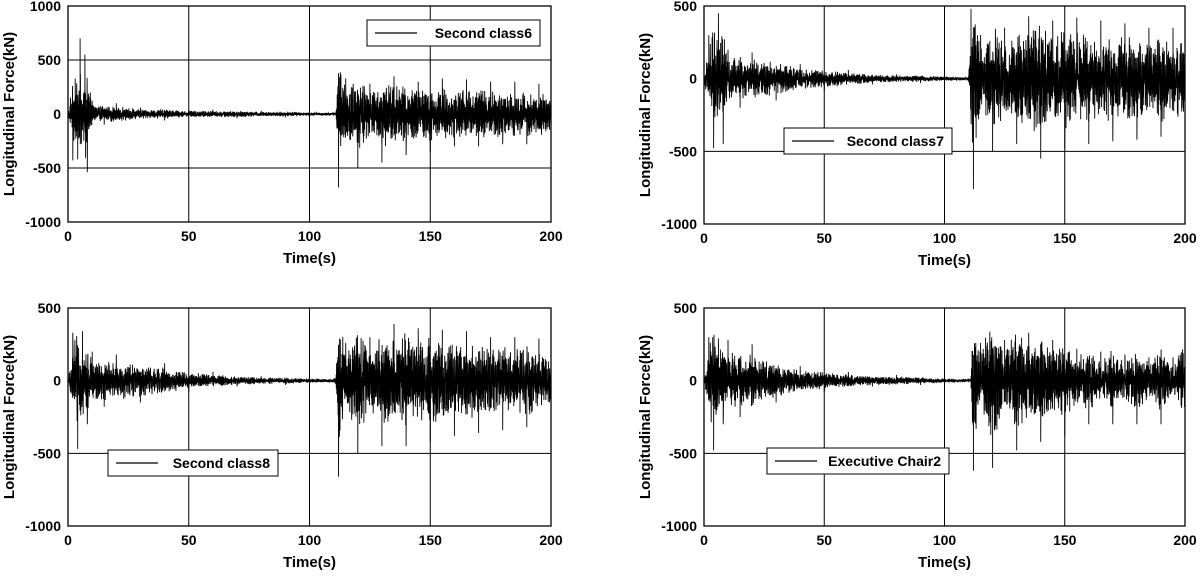 Image resolution: width=1200 pixels, height=579 pixels. Describe the element at coordinates (895, 141) in the screenshot. I see `legend-label: Second class7` at that location.